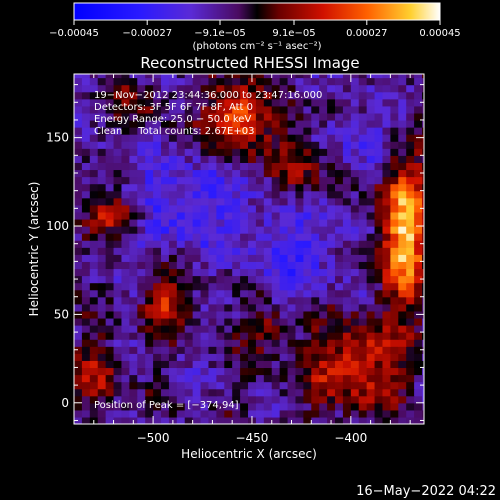  I want to click on y-tick-label: 0, so click(65, 403).